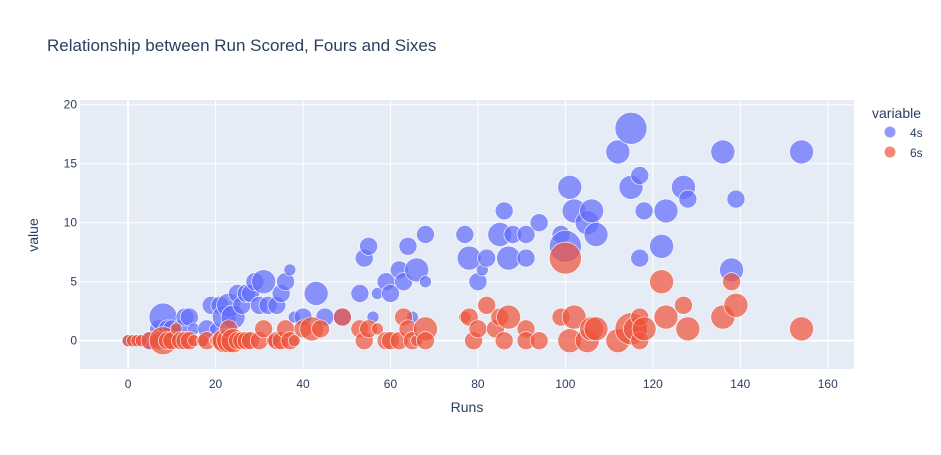  I want to click on legend: variable 4s 6s, so click(897, 132).